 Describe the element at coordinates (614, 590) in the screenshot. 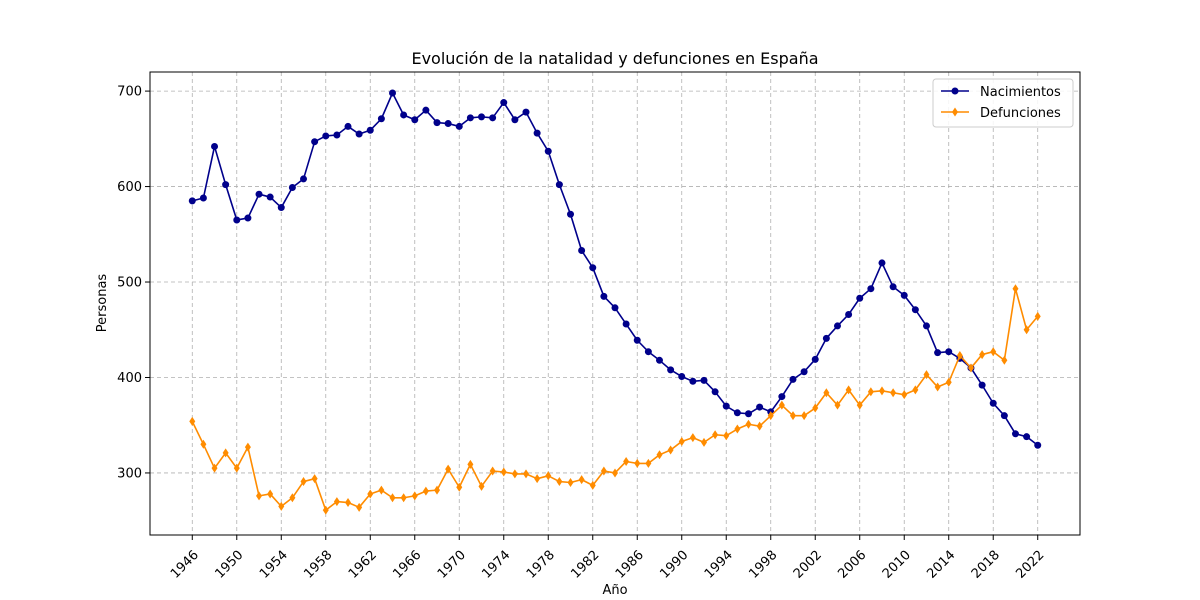

I see `x-axis-label: Año` at that location.